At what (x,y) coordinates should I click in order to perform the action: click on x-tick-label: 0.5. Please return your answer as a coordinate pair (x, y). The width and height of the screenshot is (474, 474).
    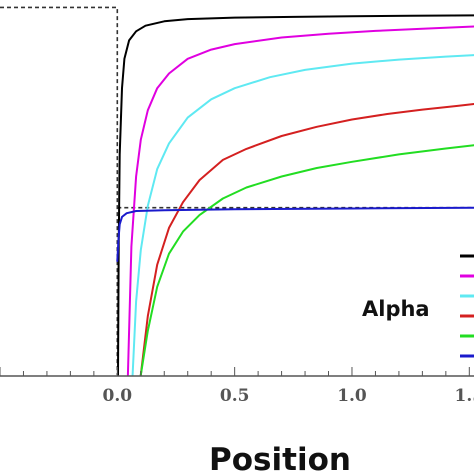
    Looking at the image, I should click on (235, 396).